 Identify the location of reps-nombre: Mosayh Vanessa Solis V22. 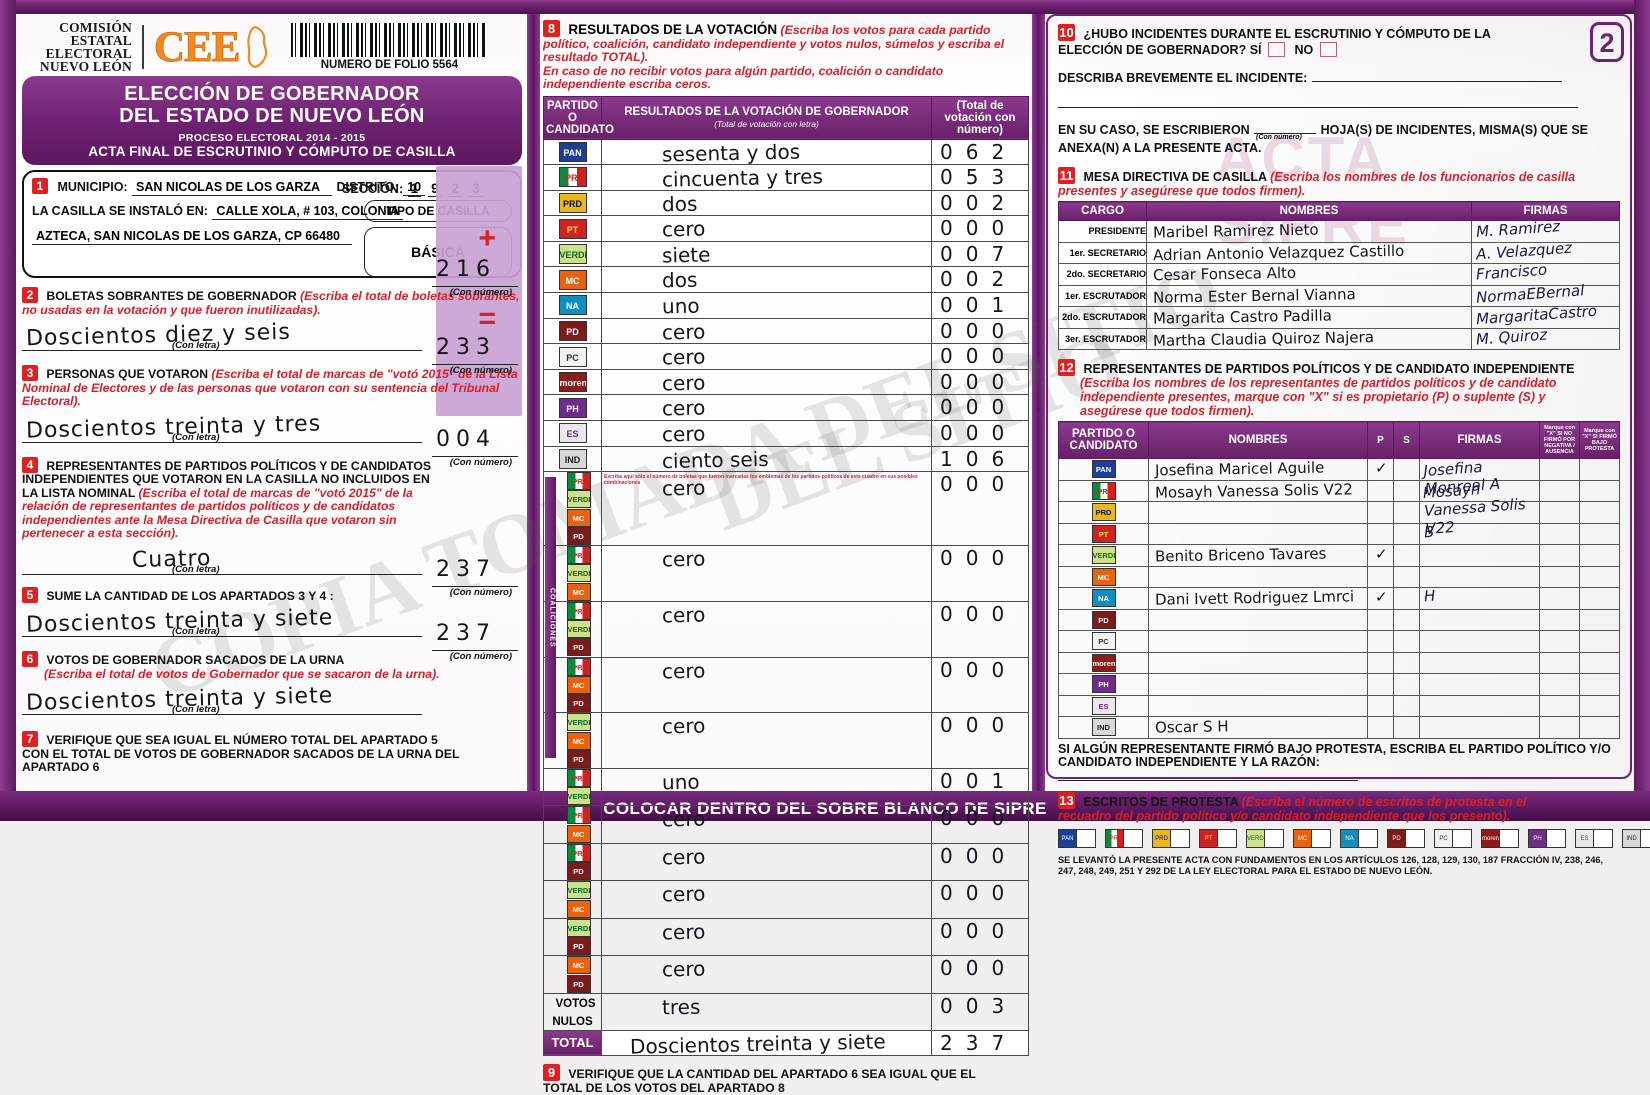
(1258, 490).